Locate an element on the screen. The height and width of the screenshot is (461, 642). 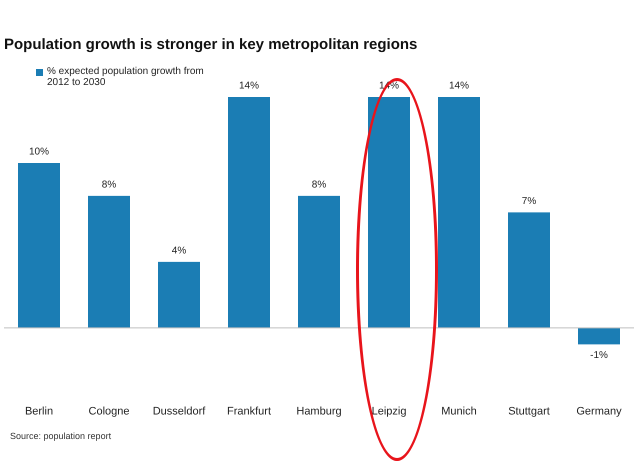
x-tick-label: Munich is located at coordinates (459, 411).